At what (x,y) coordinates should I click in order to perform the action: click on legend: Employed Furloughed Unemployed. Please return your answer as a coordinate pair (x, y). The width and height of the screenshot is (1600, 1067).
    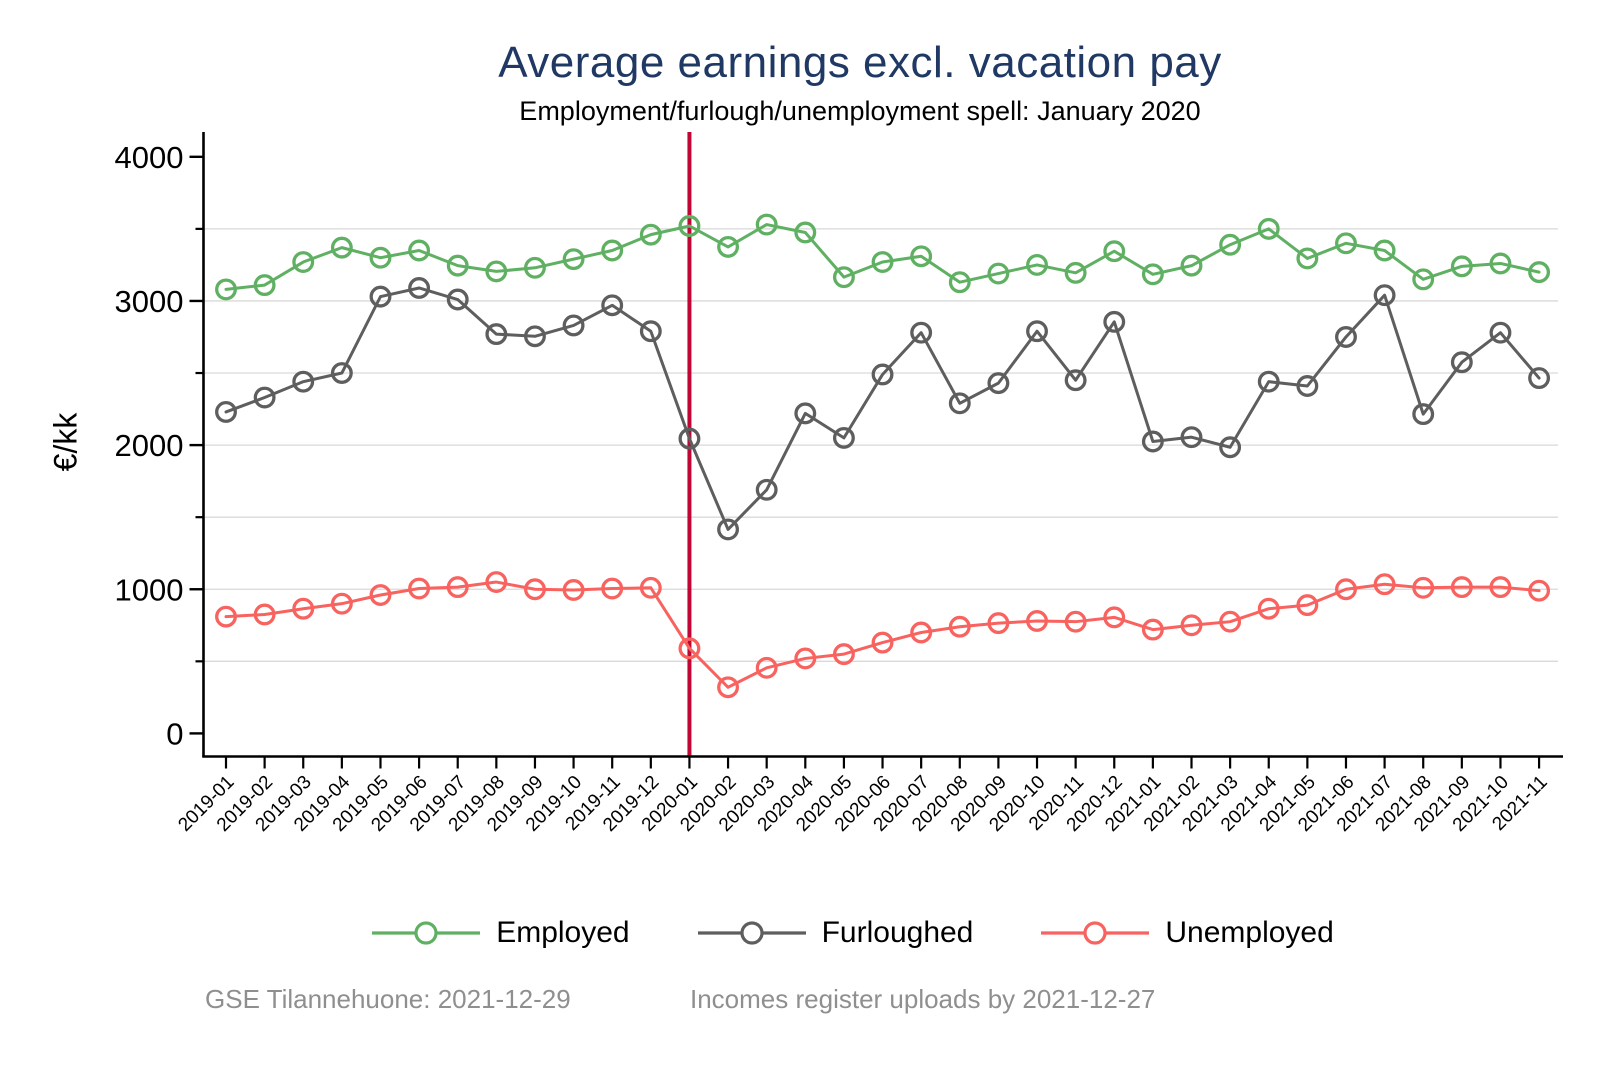
    Looking at the image, I should click on (826, 933).